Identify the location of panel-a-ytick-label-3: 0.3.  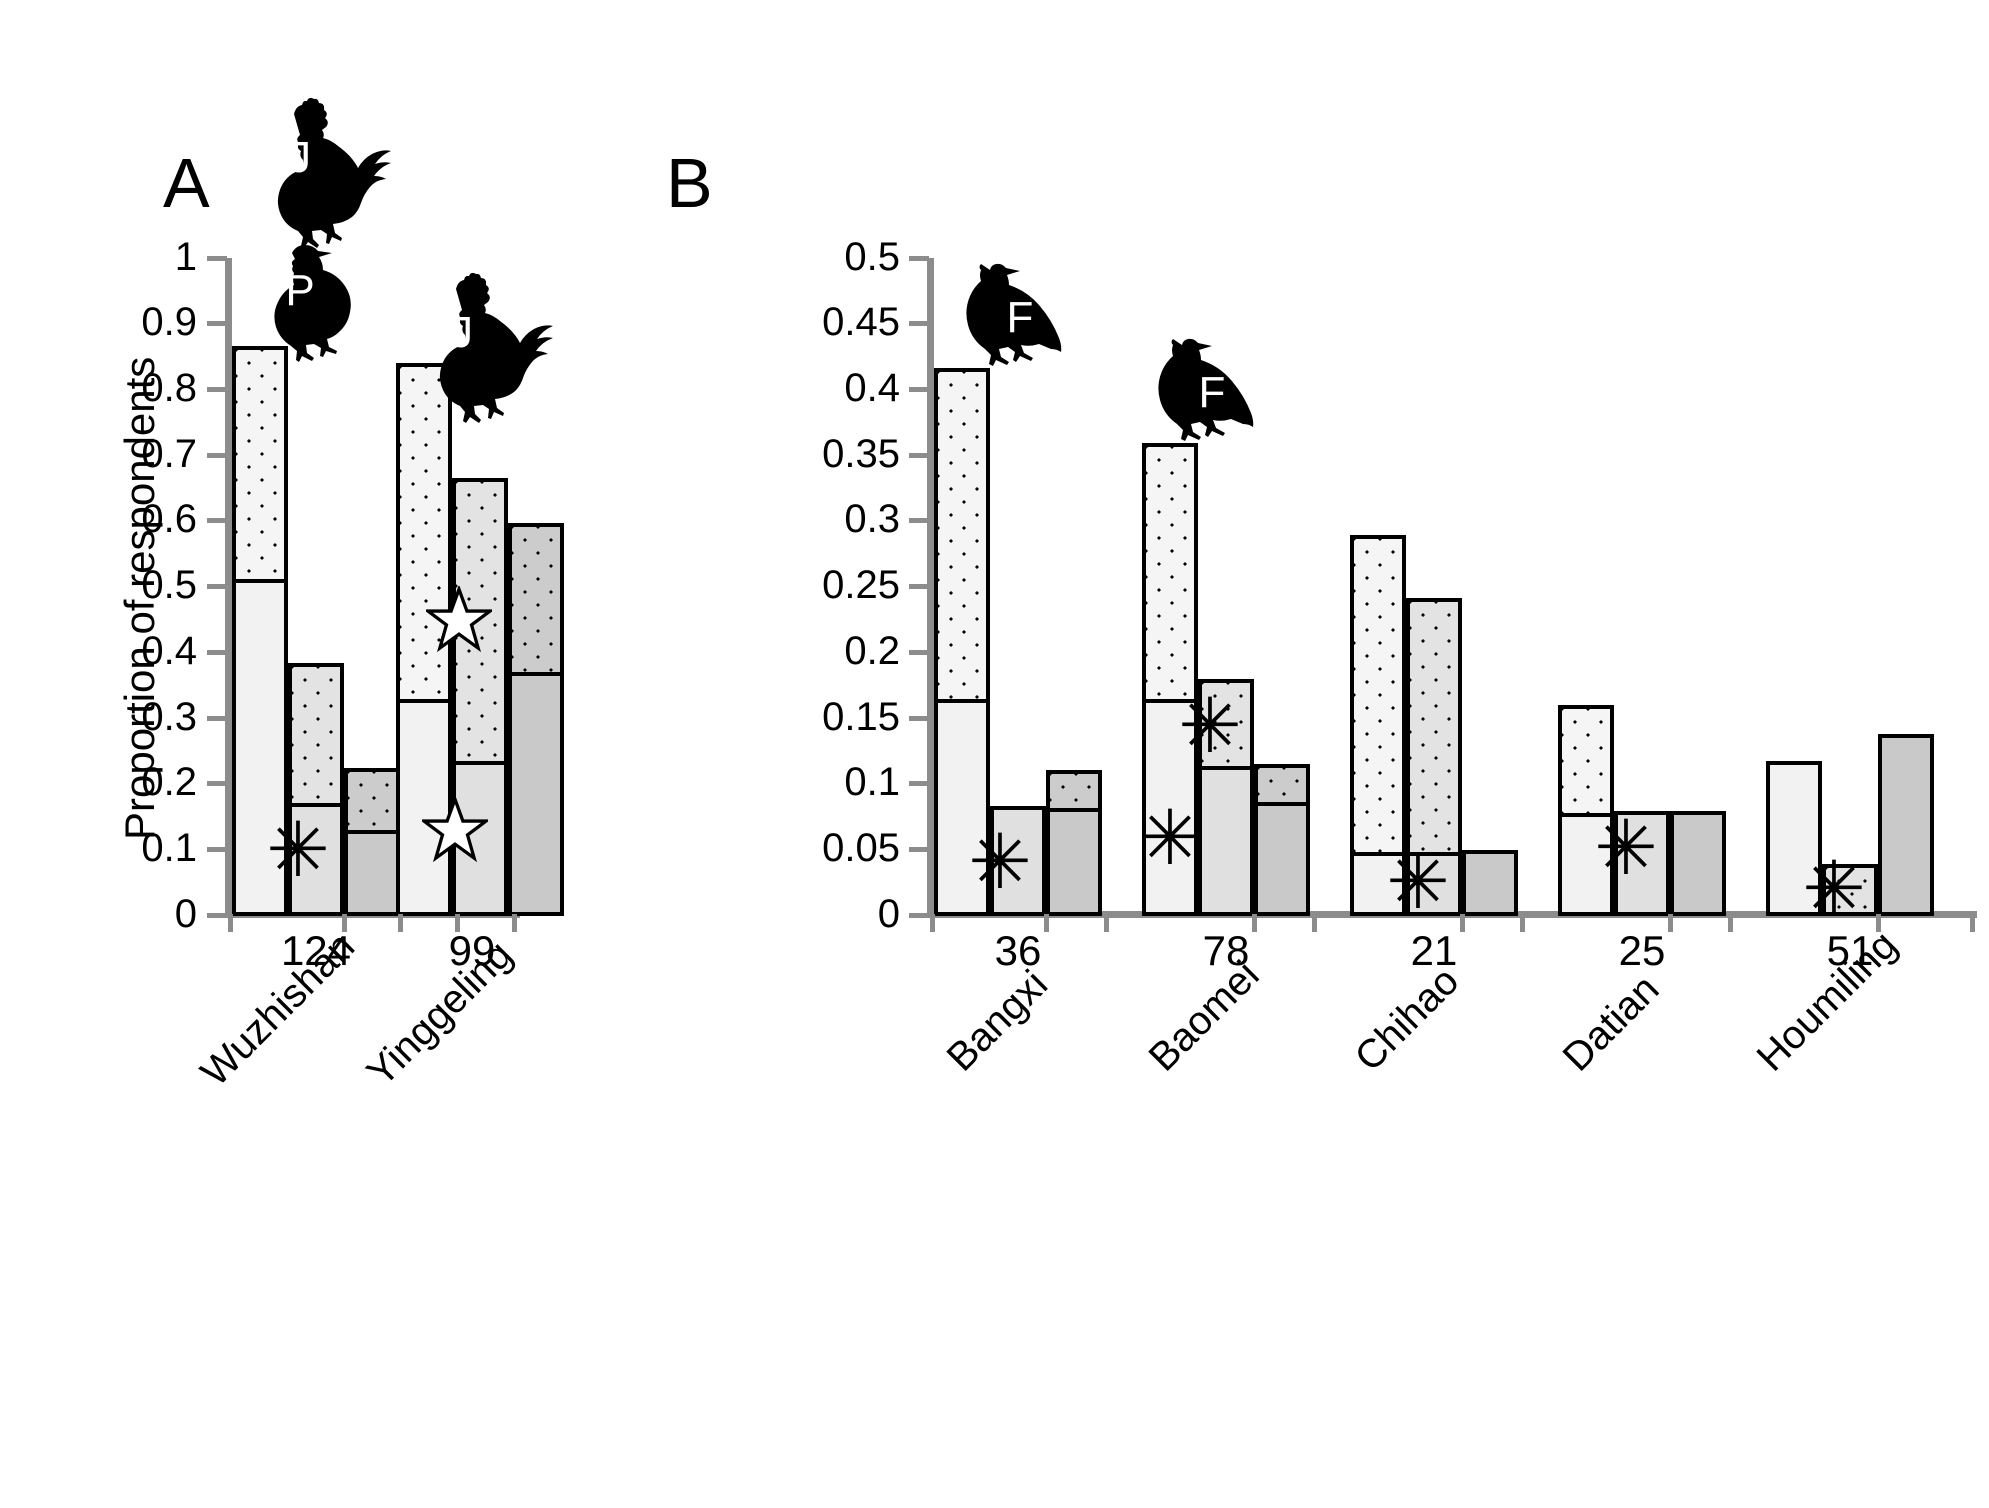
(169, 717).